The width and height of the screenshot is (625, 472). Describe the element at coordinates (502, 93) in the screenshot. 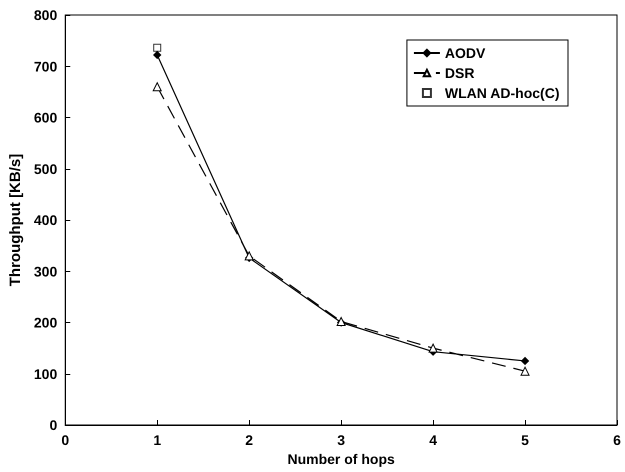

I see `legend-label: WLAN AD-hoc(C)` at that location.